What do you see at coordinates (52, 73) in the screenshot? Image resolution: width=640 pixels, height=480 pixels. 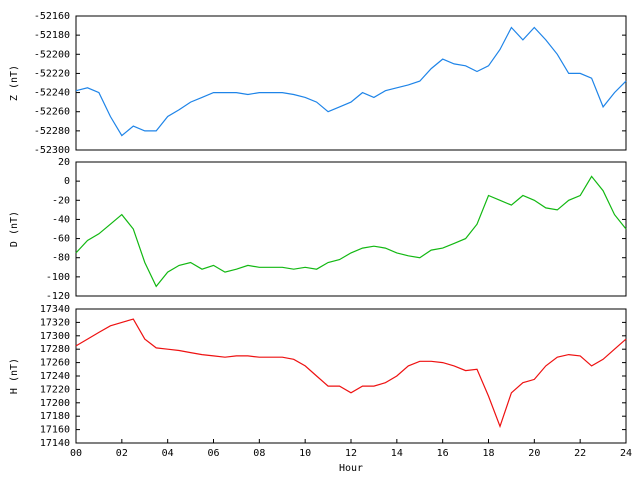 I see `y-tick-label: -52220` at bounding box center [52, 73].